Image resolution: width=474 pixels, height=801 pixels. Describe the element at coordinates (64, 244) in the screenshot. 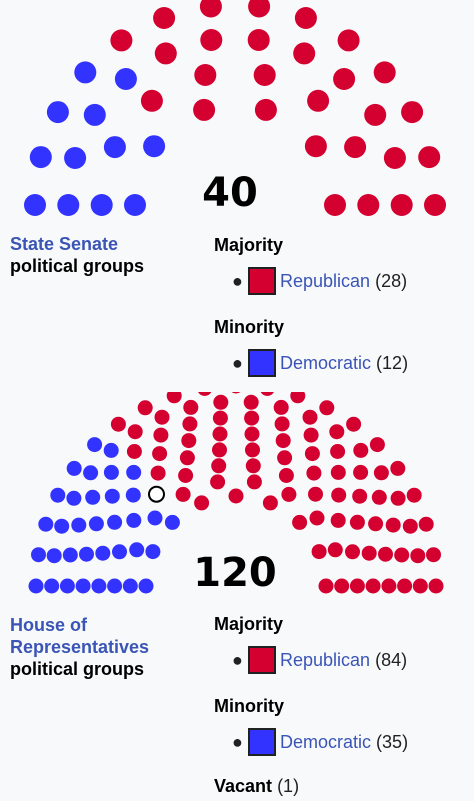

I see `state-senate-link: State Senate` at that location.